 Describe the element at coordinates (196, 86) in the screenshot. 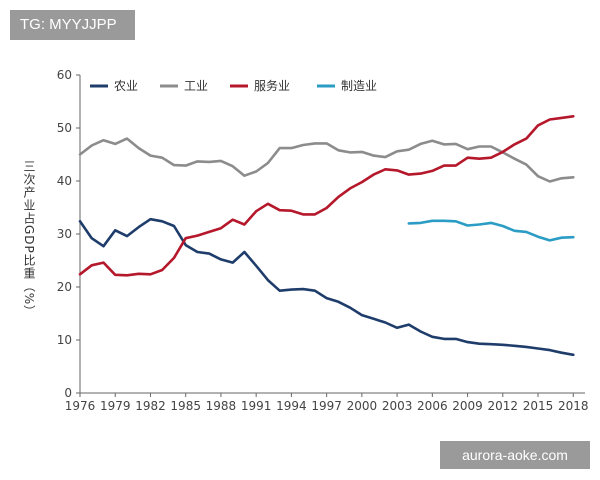

I see `legend-label-1: 工业` at that location.